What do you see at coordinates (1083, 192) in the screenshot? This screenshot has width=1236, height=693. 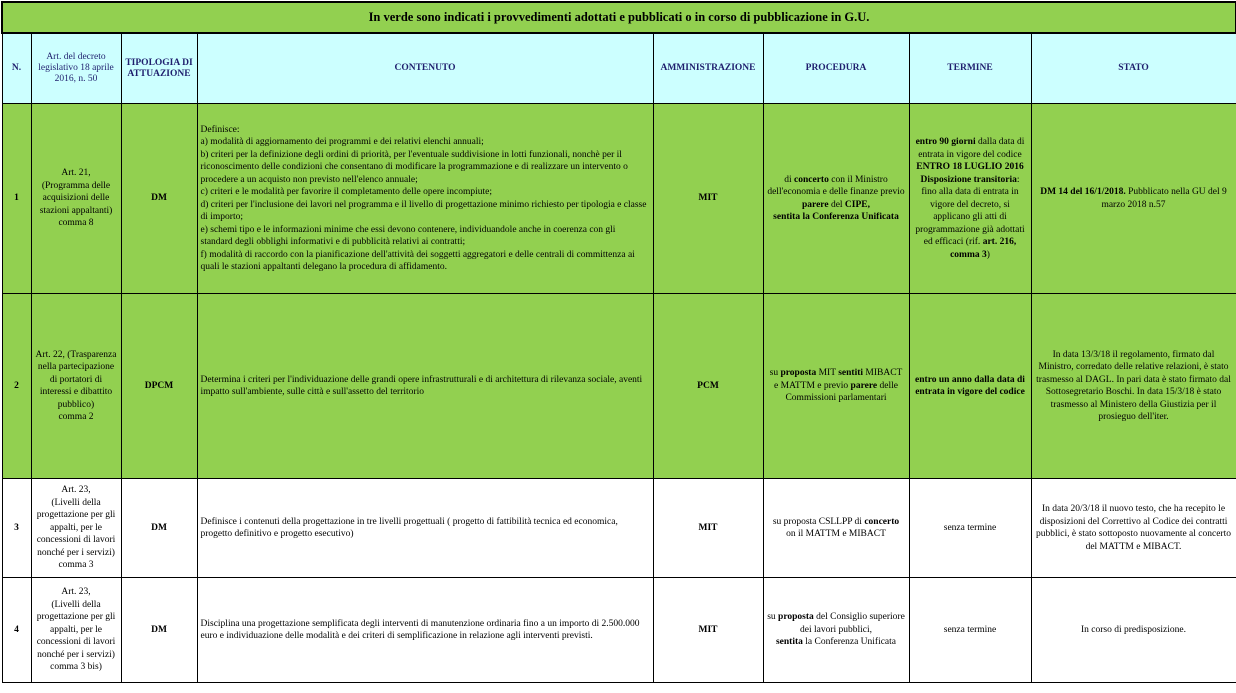 I see `text-segment: DM 14 del 16/1/2018.` at bounding box center [1083, 192].